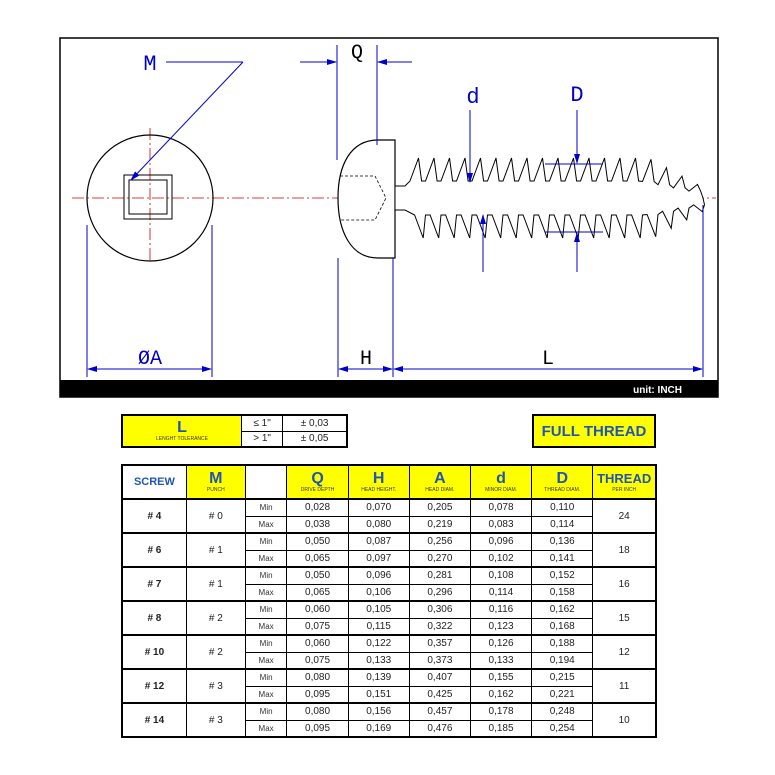  What do you see at coordinates (624, 516) in the screenshot?
I see `threads-per-inch: 24` at bounding box center [624, 516].